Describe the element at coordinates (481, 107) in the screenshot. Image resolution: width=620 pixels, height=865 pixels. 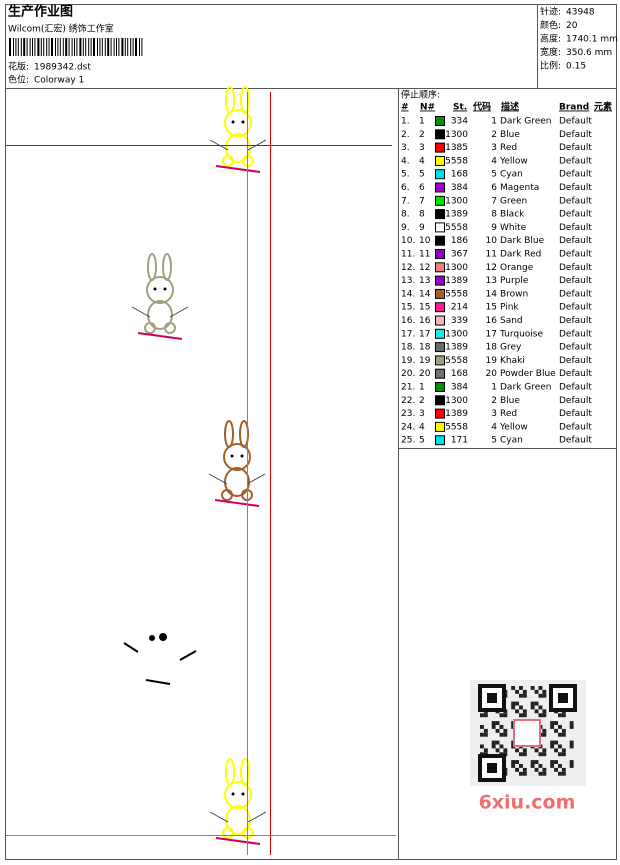
I see `column-header: 代码` at that location.